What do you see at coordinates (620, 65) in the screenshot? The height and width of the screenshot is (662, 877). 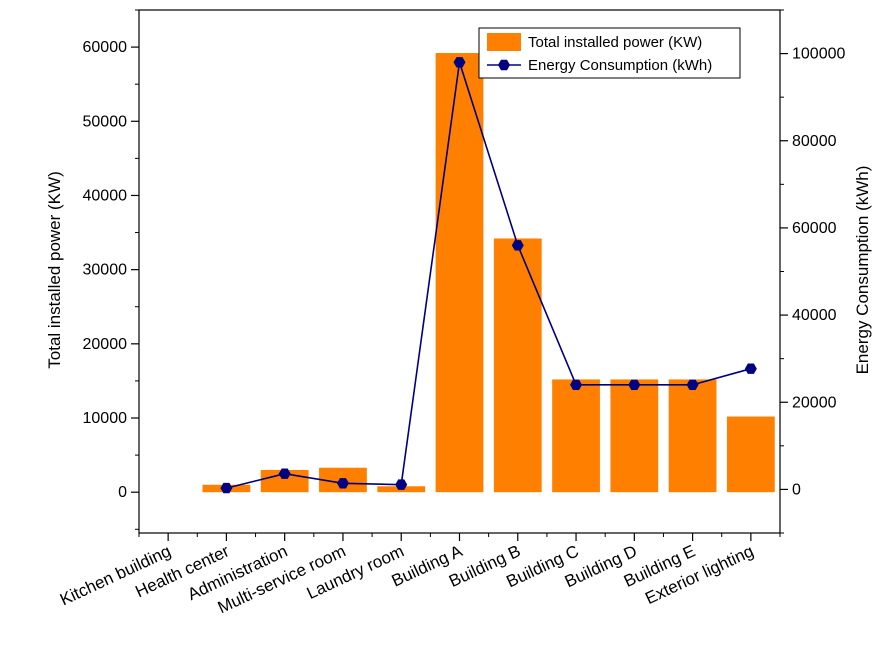 I see `legend-line-label: Energy Consumption (kWh)` at bounding box center [620, 65].